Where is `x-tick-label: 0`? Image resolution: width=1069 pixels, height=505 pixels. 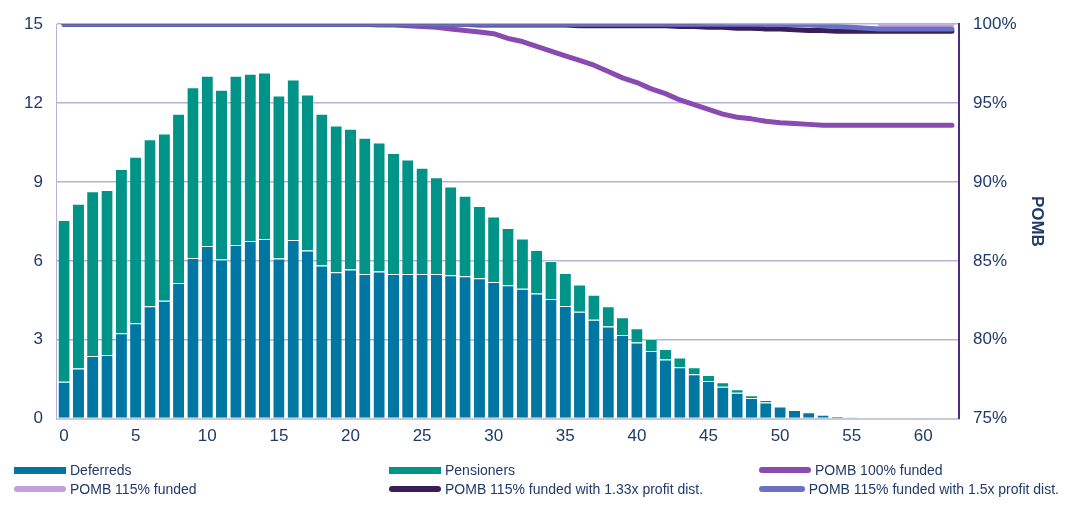 x-tick-label: 0 is located at coordinates (64, 436).